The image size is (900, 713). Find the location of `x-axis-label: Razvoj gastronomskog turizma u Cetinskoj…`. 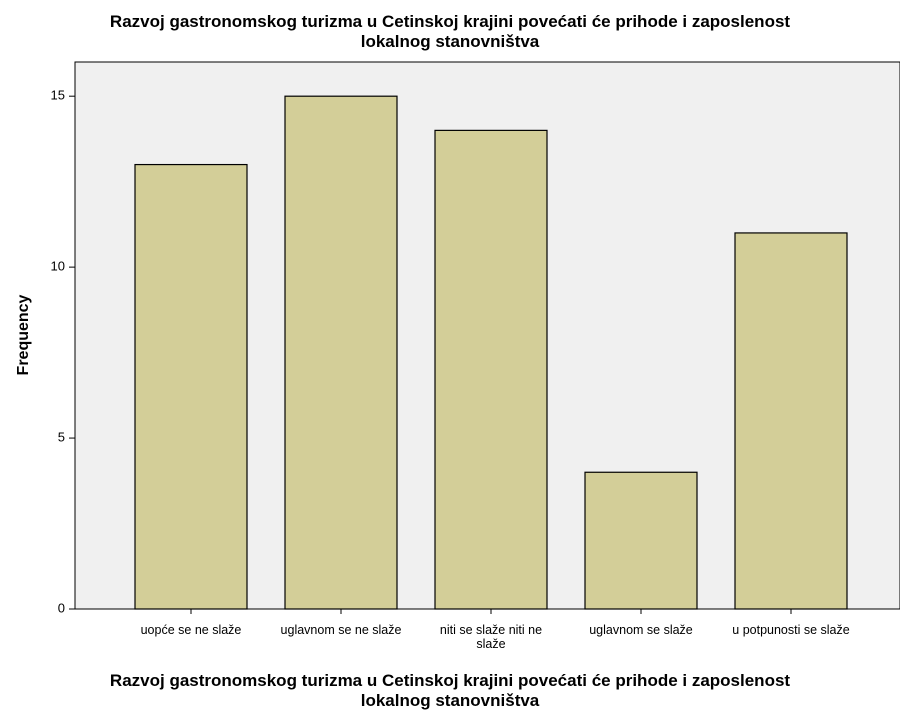

x-axis-label: Razvoj gastronomskog turizma u Cetinskoj… is located at coordinates (450, 690).